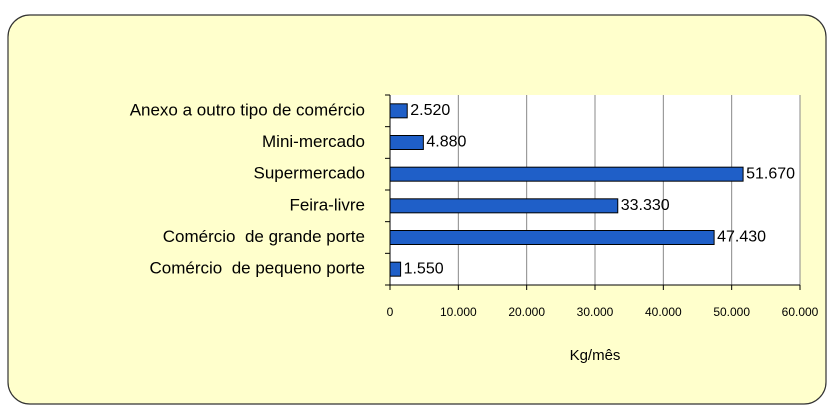 This screenshot has width=833, height=408. What do you see at coordinates (313, 141) in the screenshot?
I see `y-tick-label: Mini-mercado` at bounding box center [313, 141].